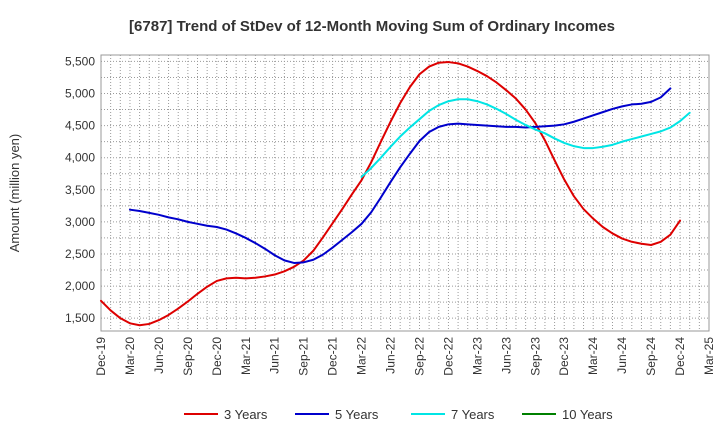 The width and height of the screenshot is (720, 440). I want to click on x-tick-label: Sep-20, so click(188, 356).